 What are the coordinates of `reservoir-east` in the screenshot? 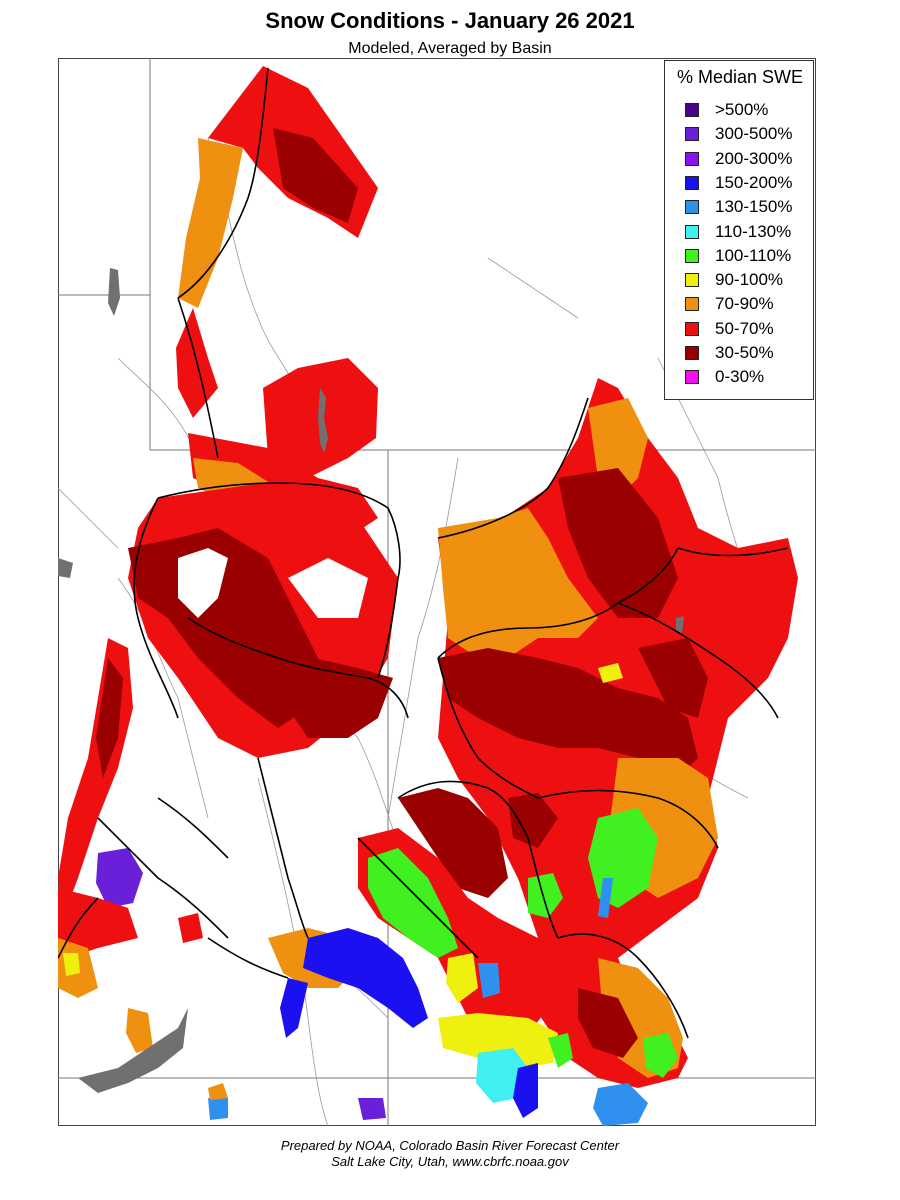 It's located at (680, 624).